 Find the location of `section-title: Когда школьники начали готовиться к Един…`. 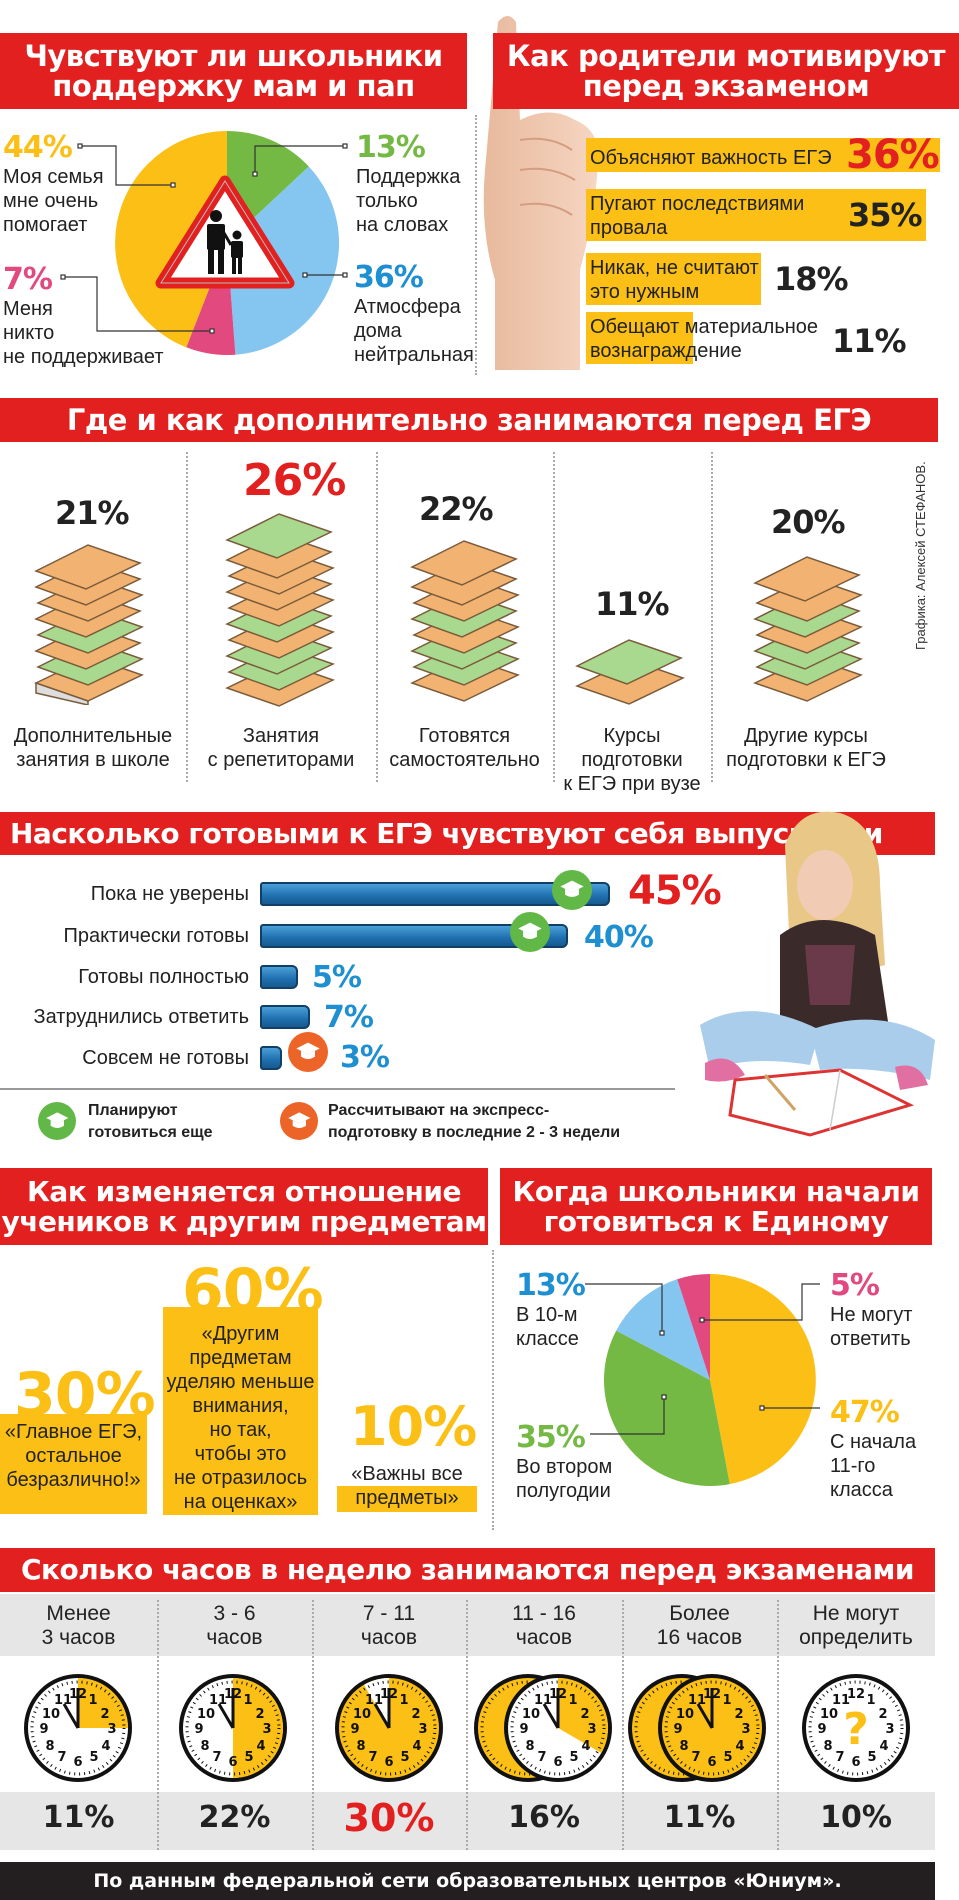

section-title: Когда школьники начали готовиться к Един… is located at coordinates (716, 1206).